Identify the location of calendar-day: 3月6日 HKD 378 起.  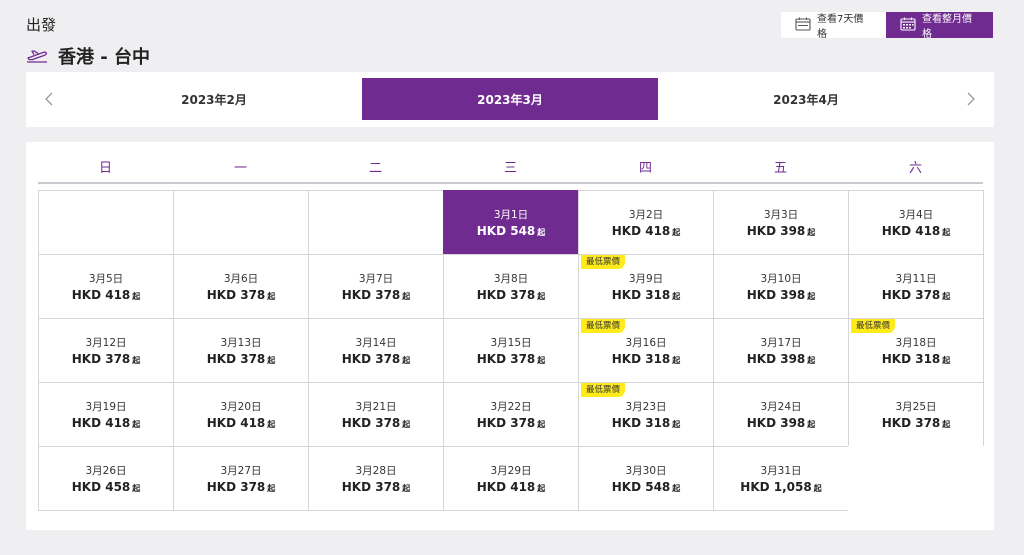
(241, 286).